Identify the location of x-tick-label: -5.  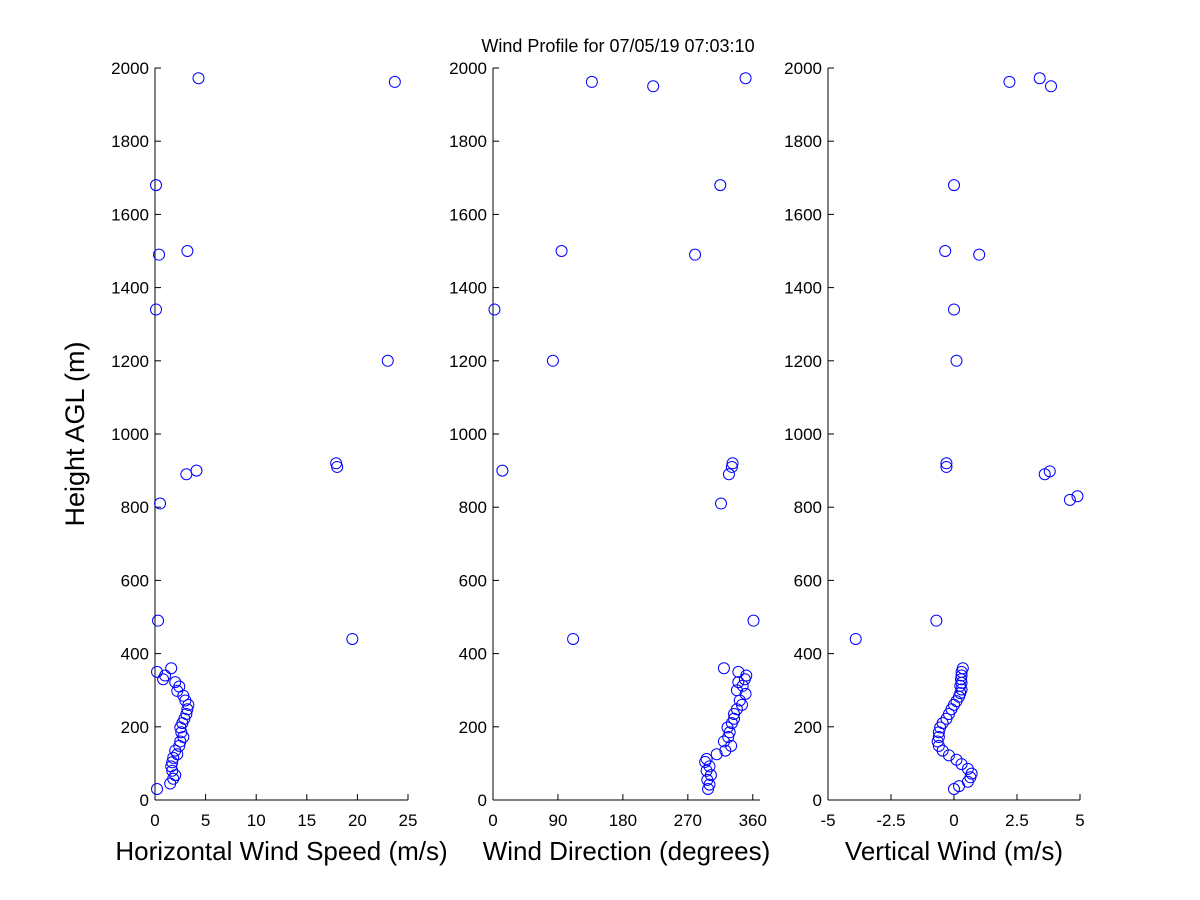
(827, 820).